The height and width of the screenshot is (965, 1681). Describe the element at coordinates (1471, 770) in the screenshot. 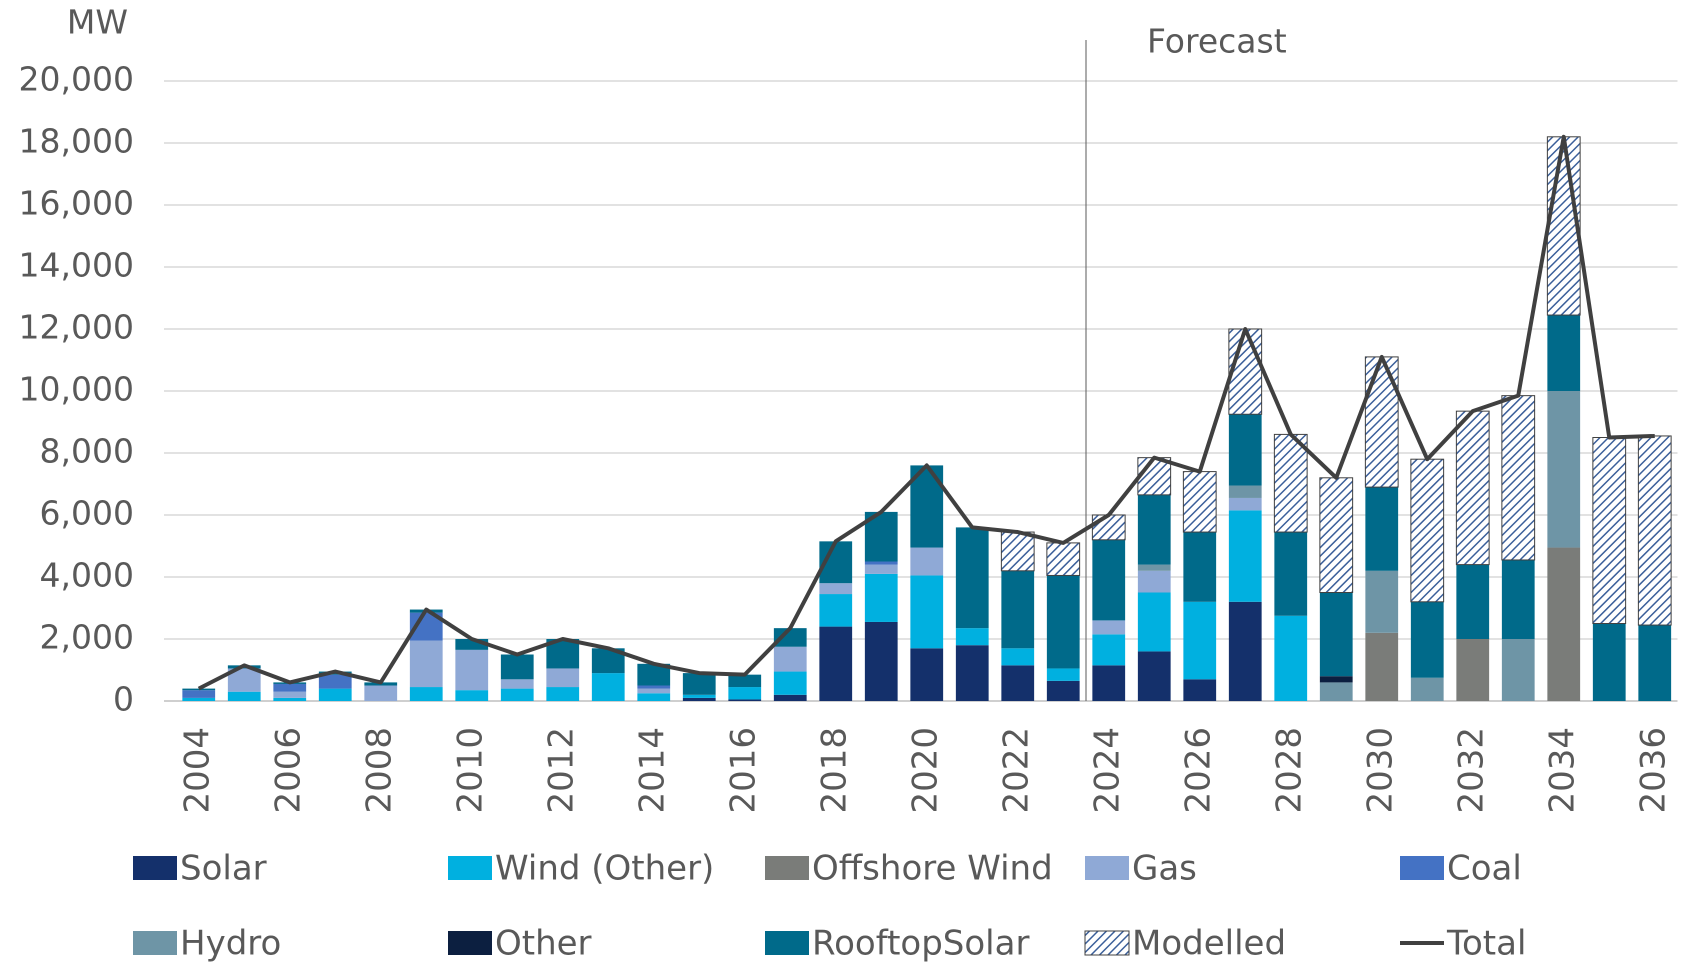

I see `x-tick-label: 2032` at that location.